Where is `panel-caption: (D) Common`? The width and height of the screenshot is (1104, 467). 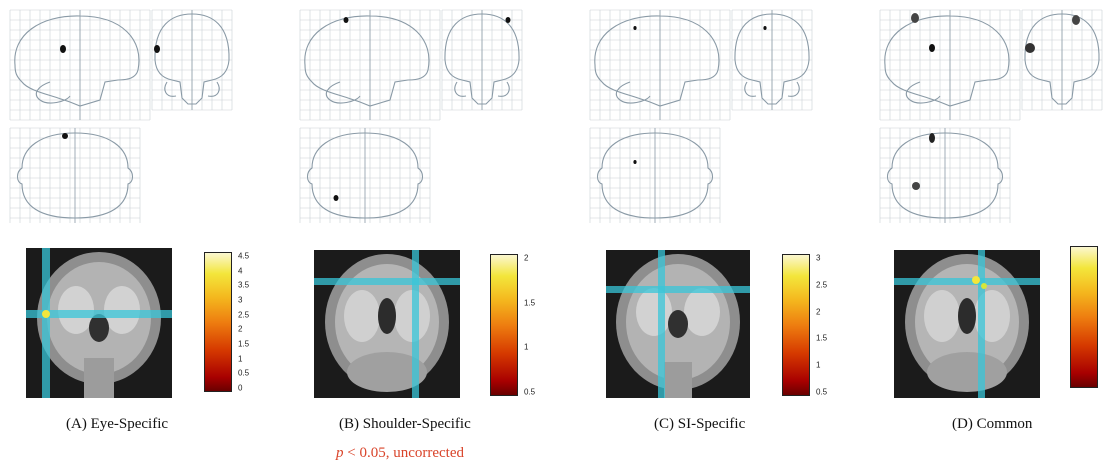 panel-caption: (D) Common is located at coordinates (992, 424).